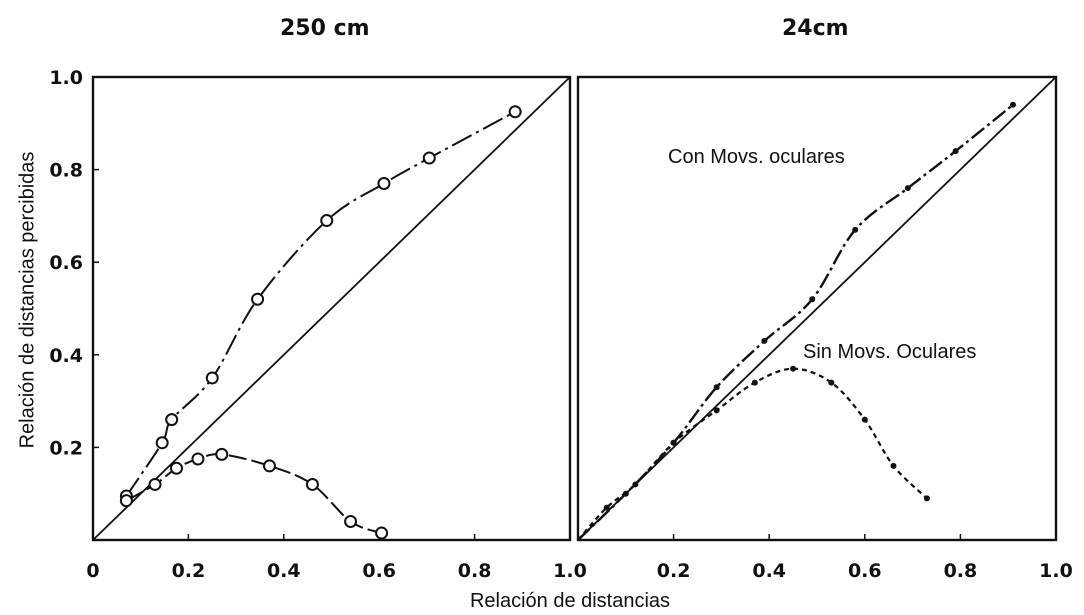  What do you see at coordinates (66, 263) in the screenshot?
I see `y-tick-label: 0.6` at bounding box center [66, 263].